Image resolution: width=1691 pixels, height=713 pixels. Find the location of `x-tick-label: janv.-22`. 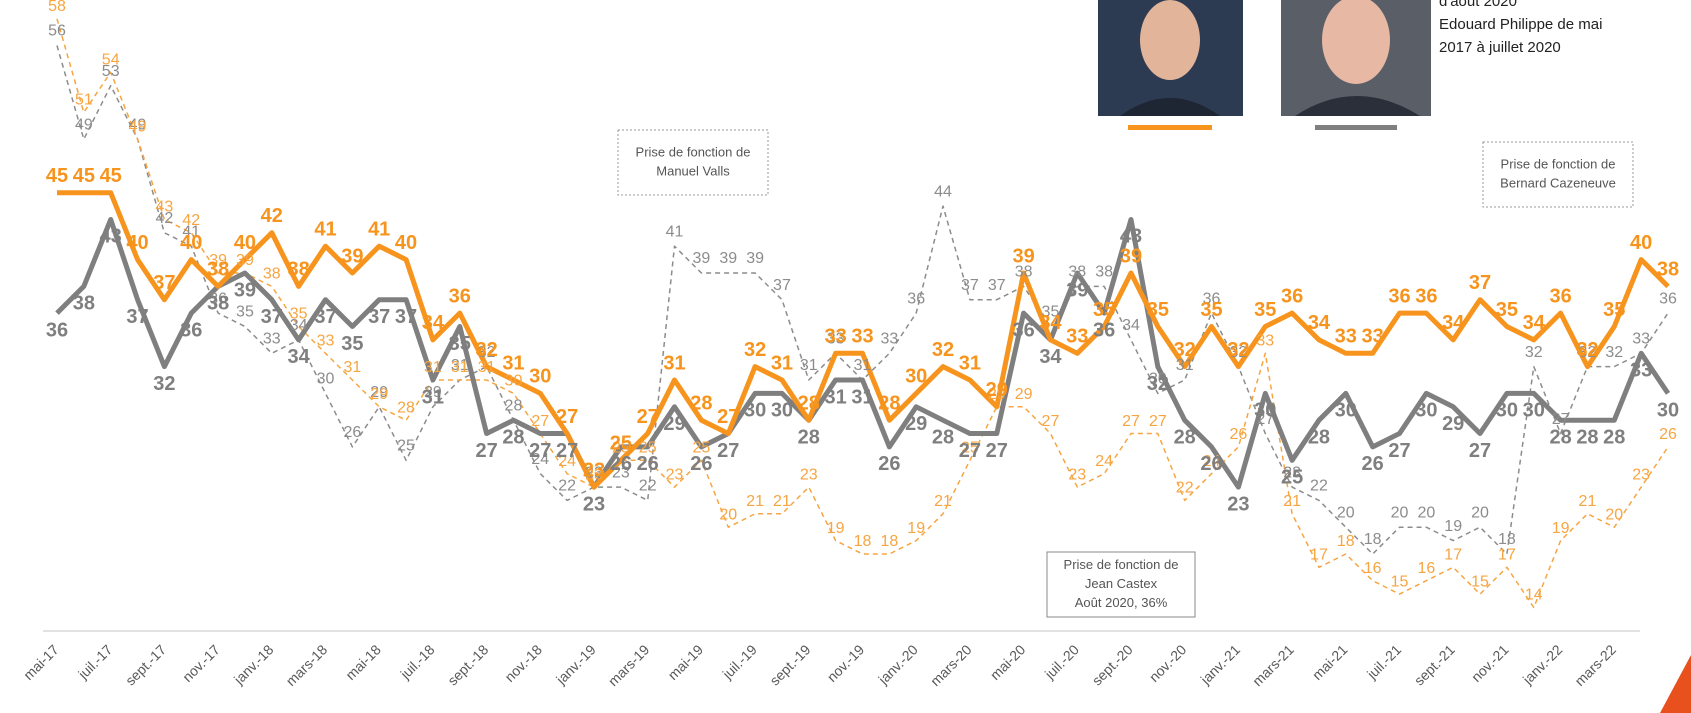

x-tick-label: janv.-22 is located at coordinates (1542, 664).